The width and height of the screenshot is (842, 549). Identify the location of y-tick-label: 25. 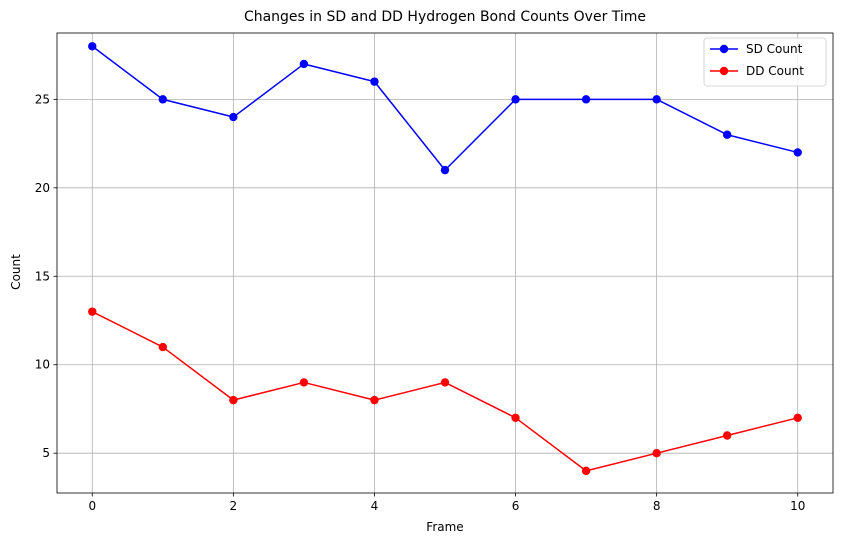
(42, 99).